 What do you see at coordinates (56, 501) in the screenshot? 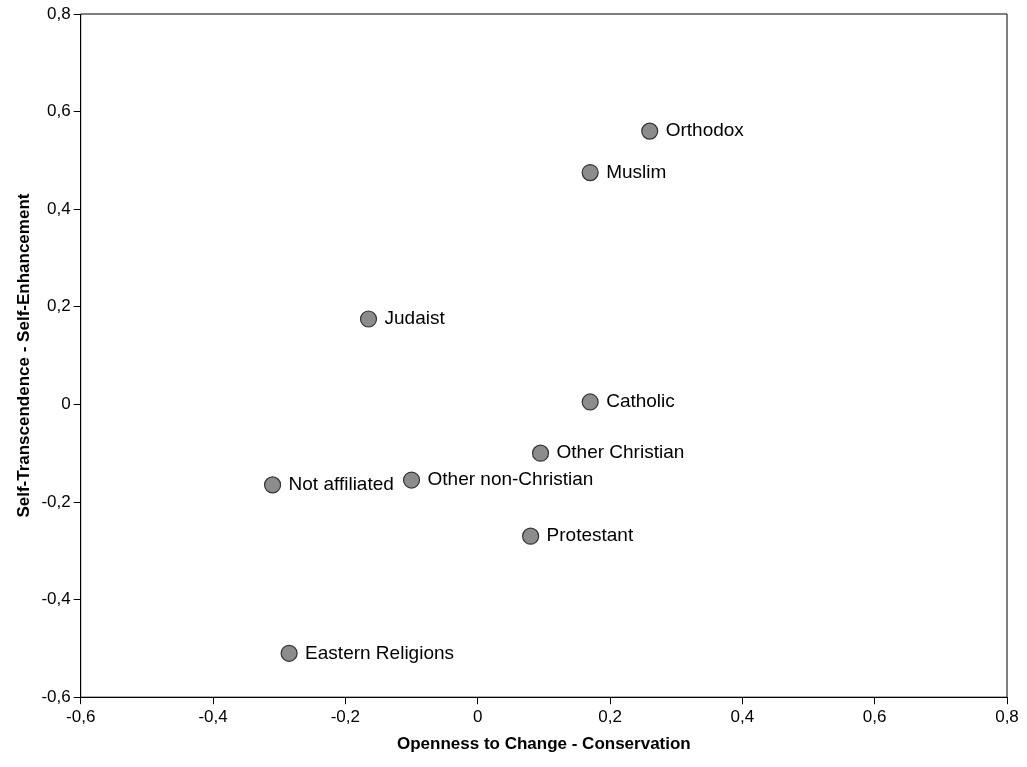
I see `y-tick-label: -0,2` at bounding box center [56, 501].